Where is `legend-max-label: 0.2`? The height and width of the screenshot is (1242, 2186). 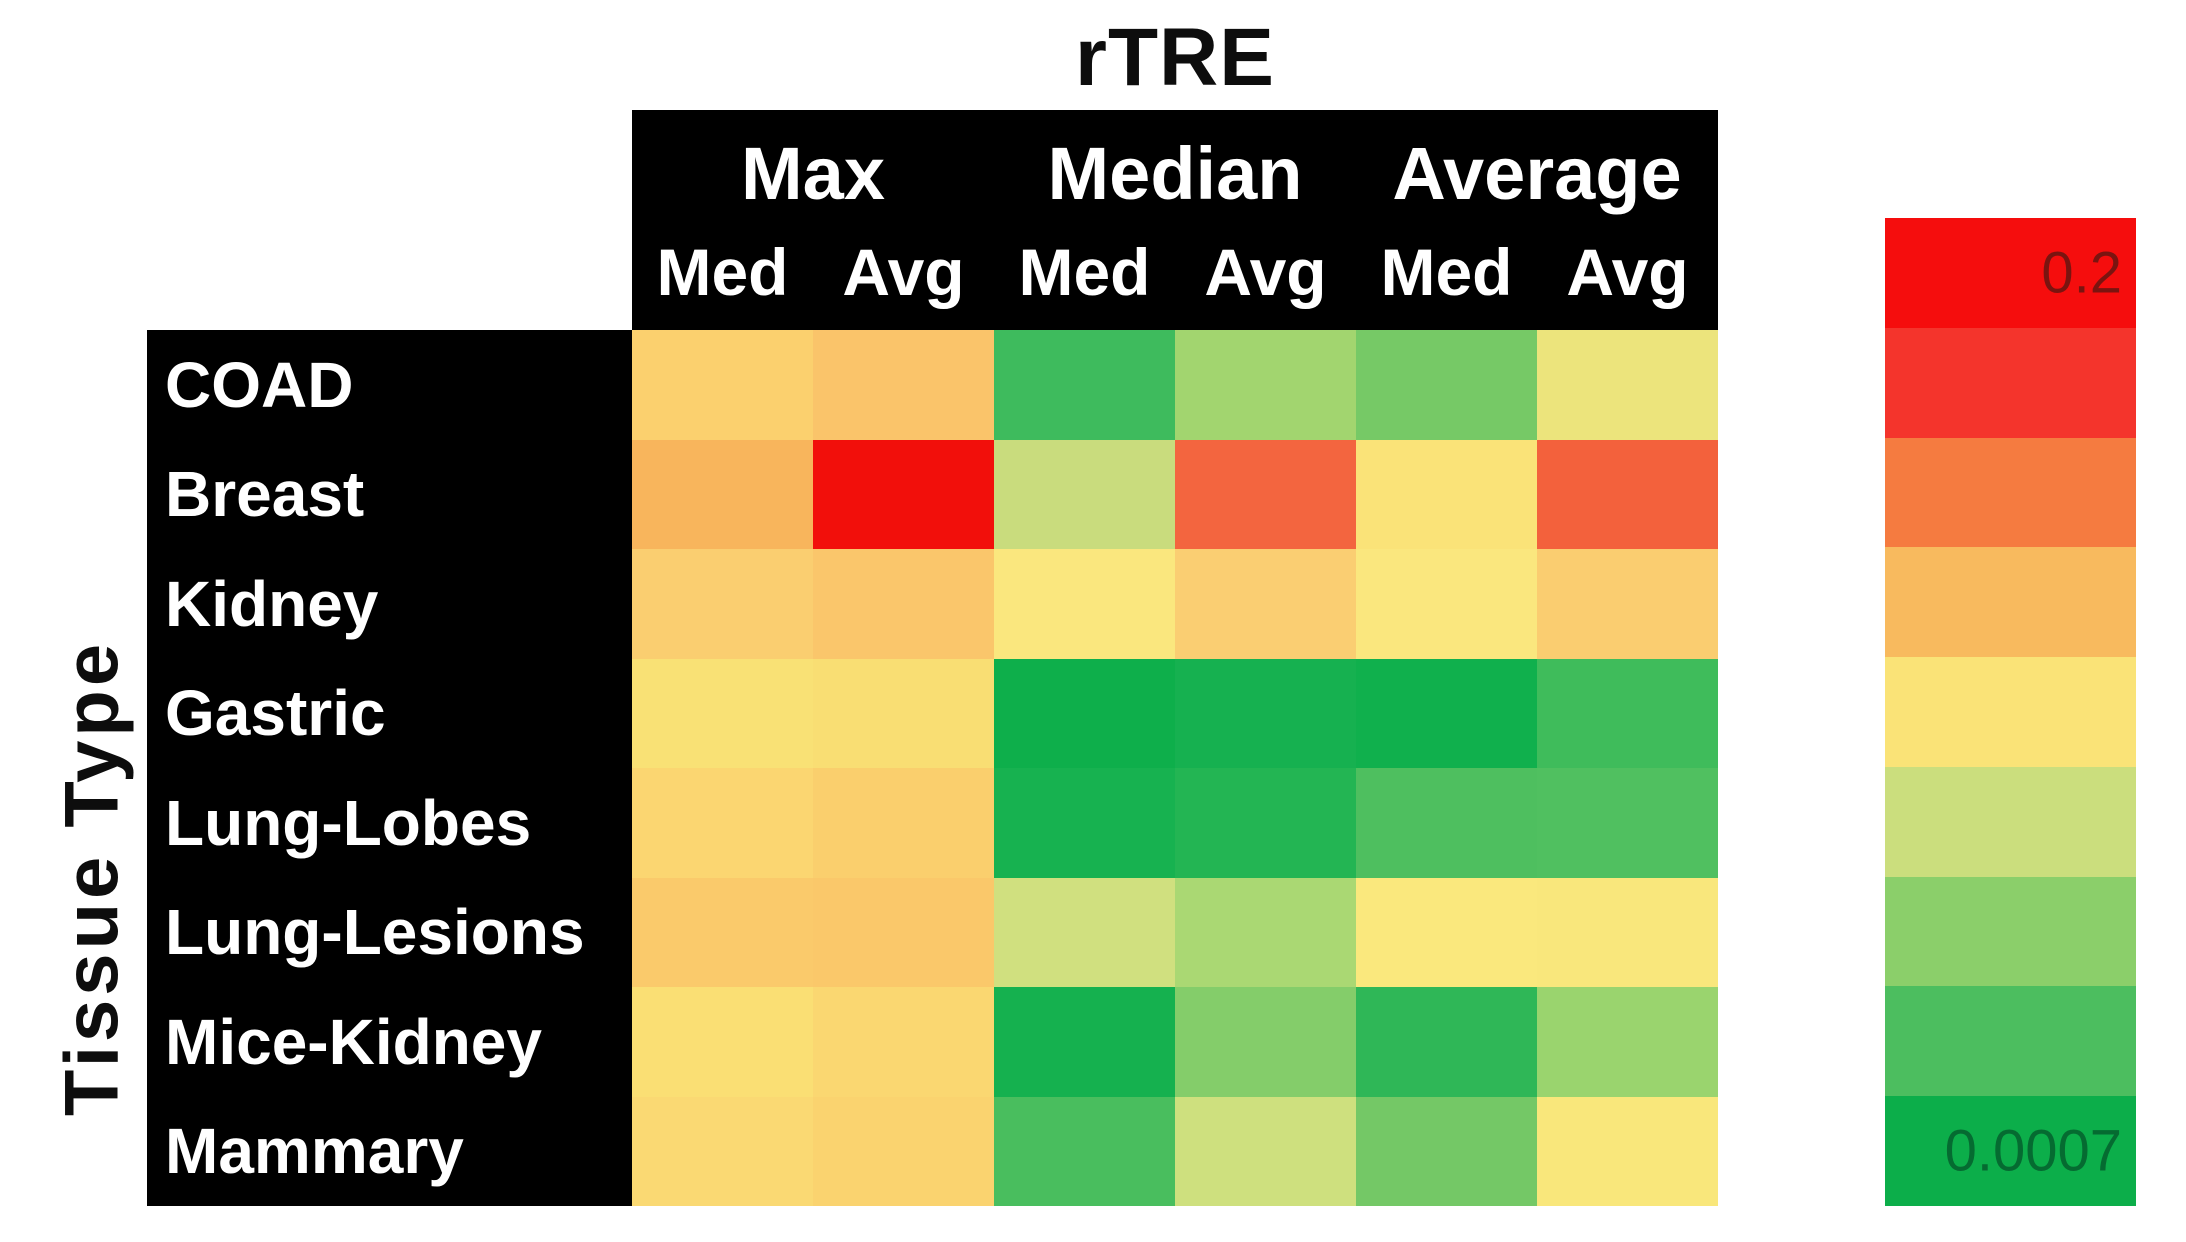 legend-max-label: 0.2 is located at coordinates (2081, 273).